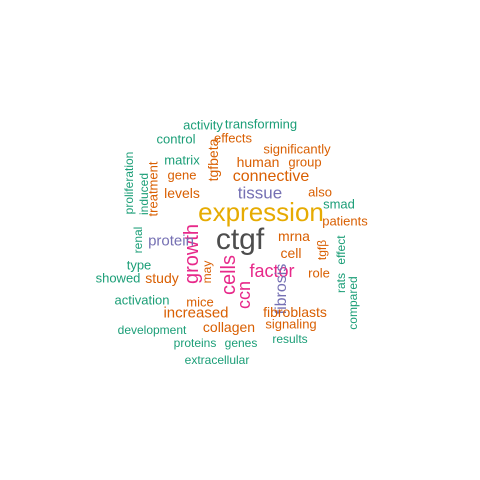 This screenshot has width=480, height=480. What do you see at coordinates (244, 295) in the screenshot?
I see `word-6: ccn` at bounding box center [244, 295].